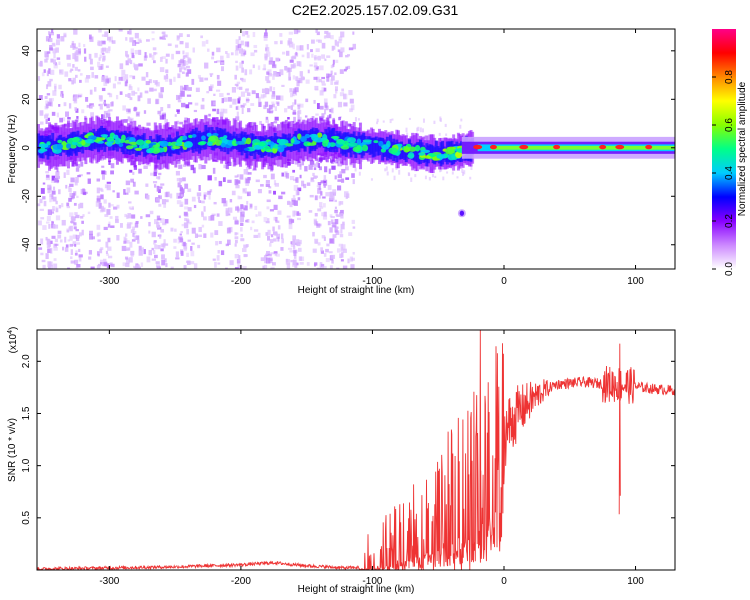 Image resolution: width=750 pixels, height=600 pixels. What do you see at coordinates (504, 581) in the screenshot?
I see `snr-x-tick-label: 0` at bounding box center [504, 581].